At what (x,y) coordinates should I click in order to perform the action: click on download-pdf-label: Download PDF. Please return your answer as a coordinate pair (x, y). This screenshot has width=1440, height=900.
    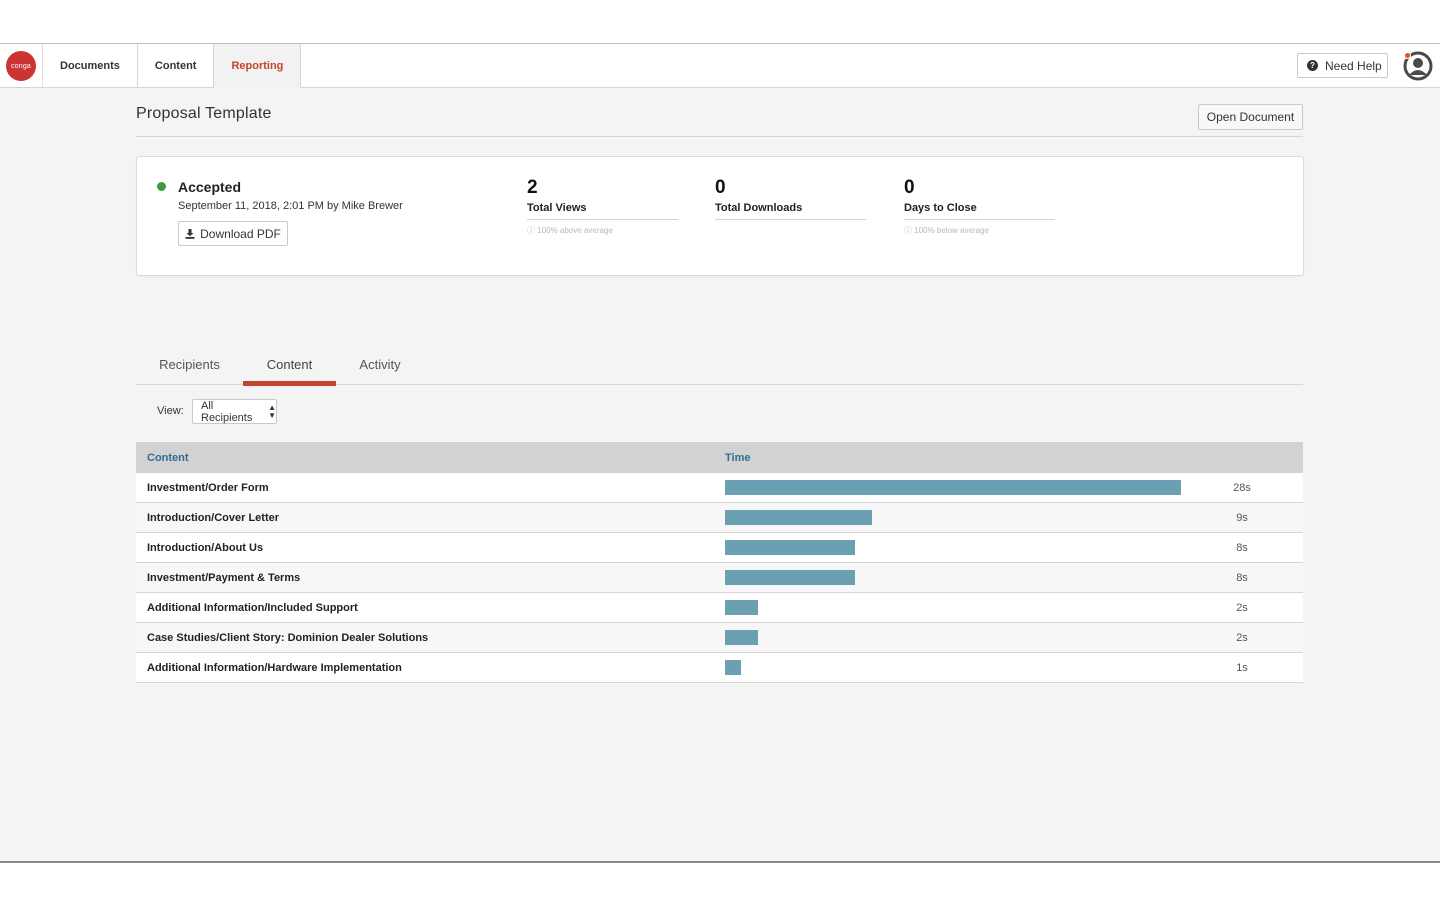
    Looking at the image, I should click on (240, 233).